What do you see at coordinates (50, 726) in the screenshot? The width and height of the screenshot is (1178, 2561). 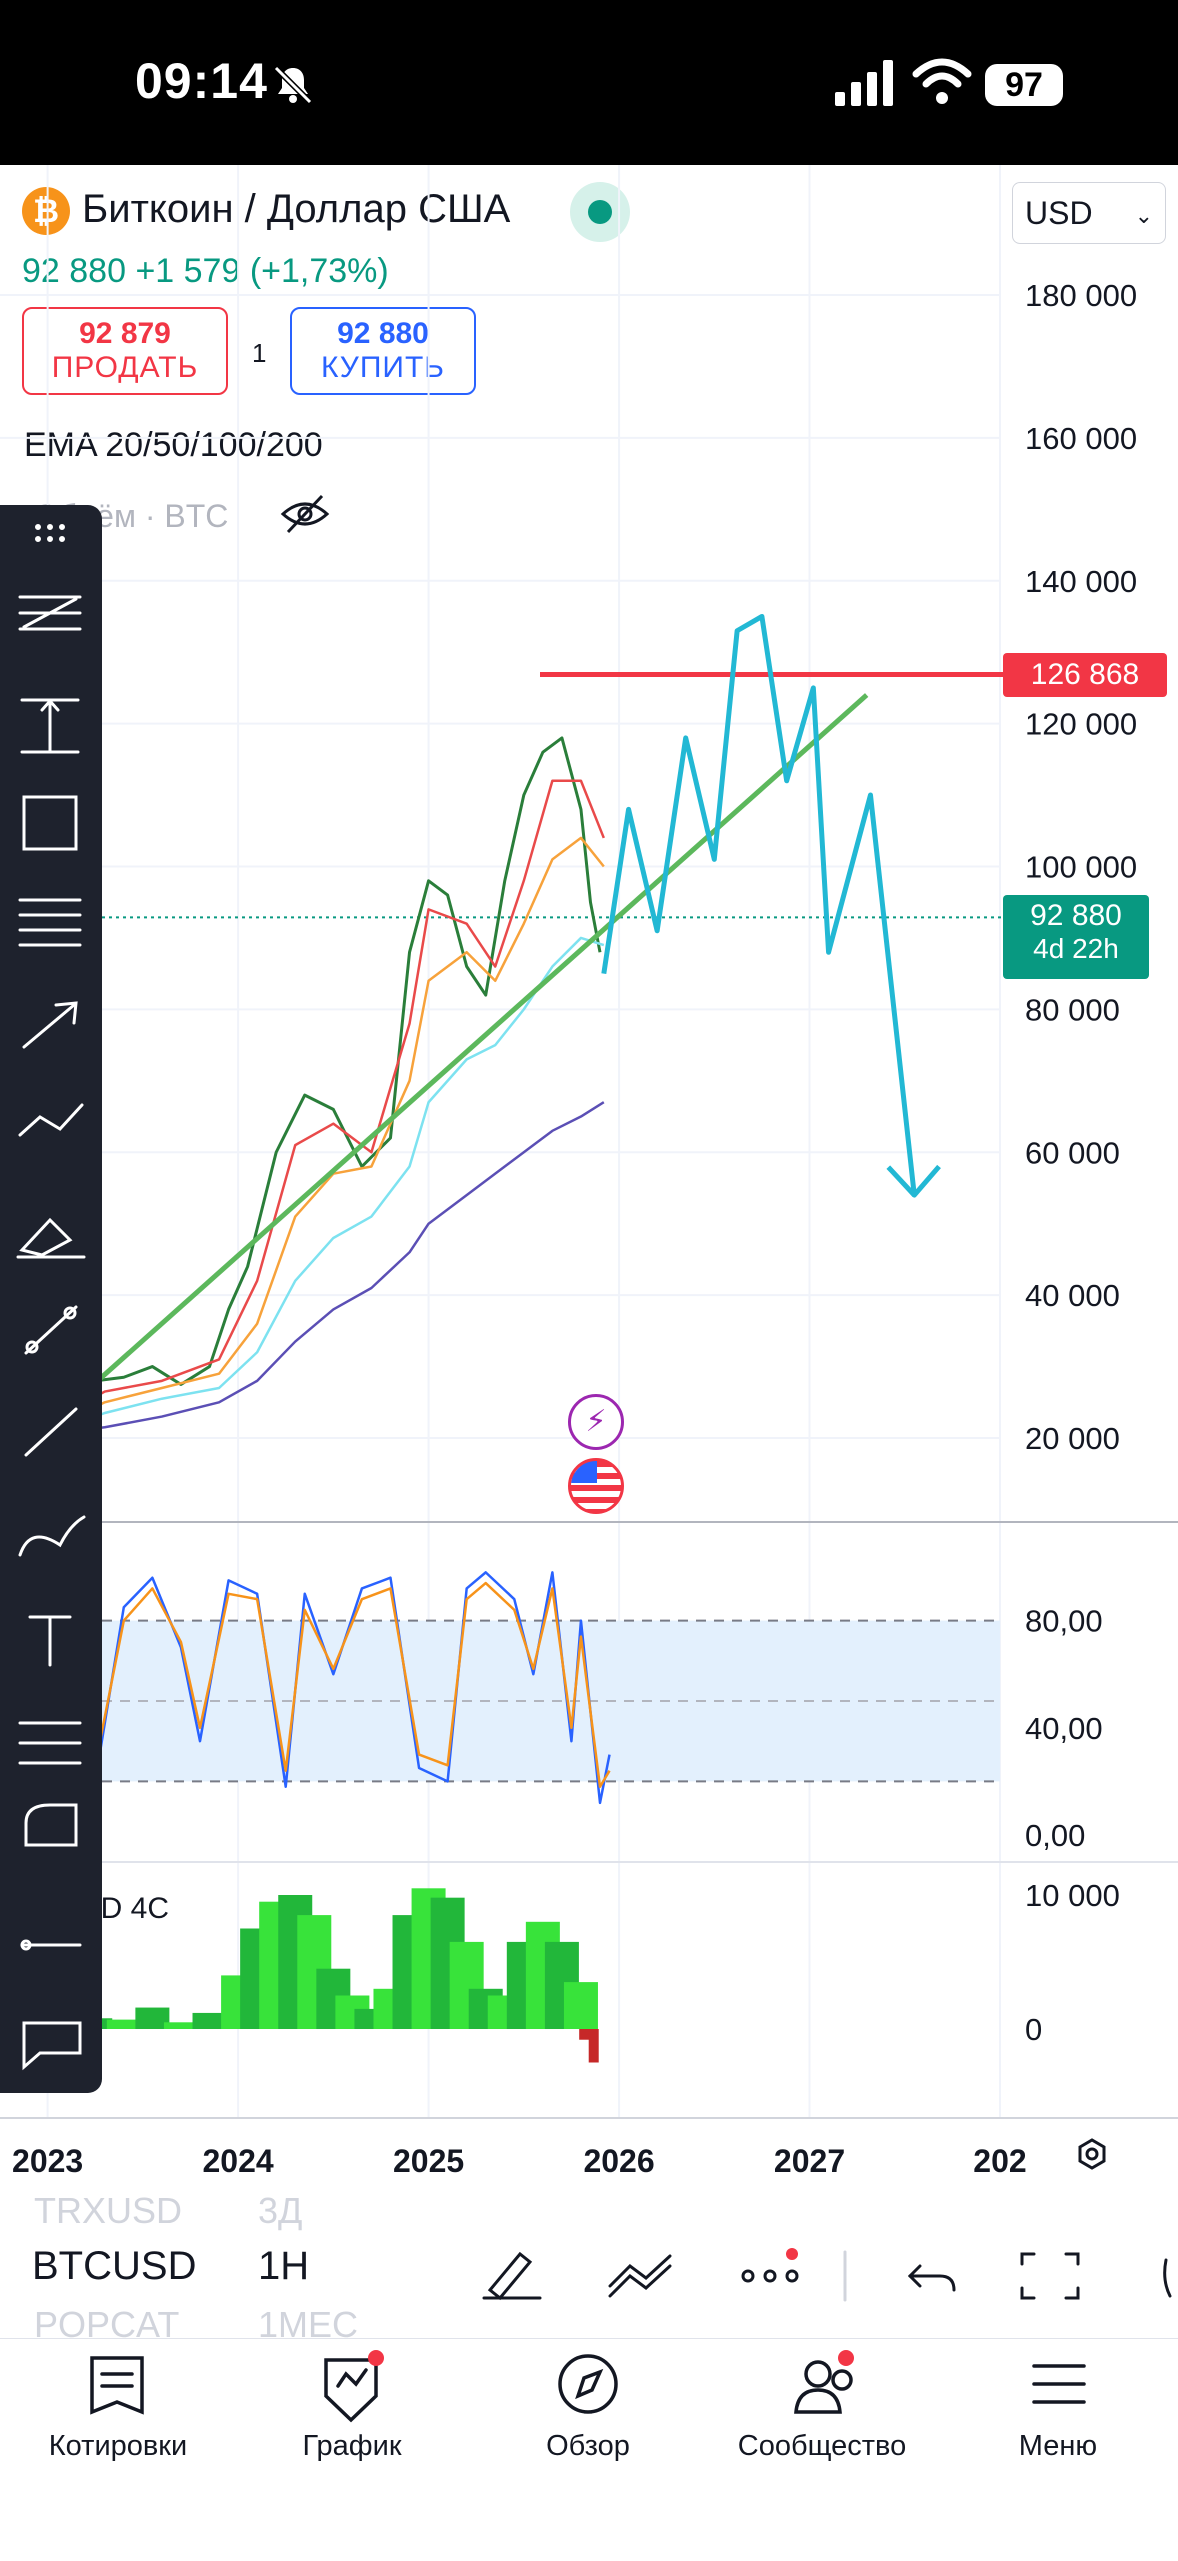 I see `price-range-icon` at bounding box center [50, 726].